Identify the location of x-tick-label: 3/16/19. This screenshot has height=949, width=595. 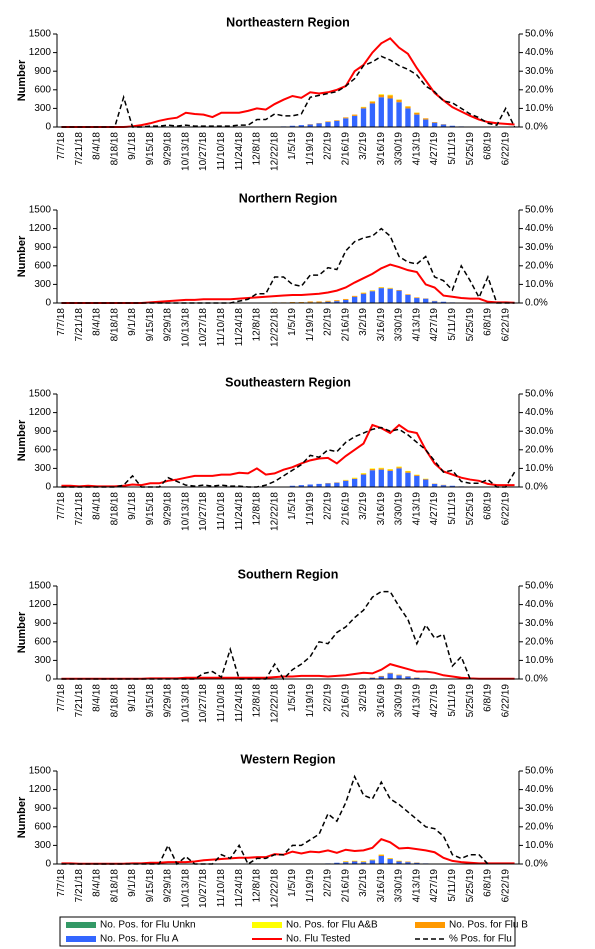
(381, 701).